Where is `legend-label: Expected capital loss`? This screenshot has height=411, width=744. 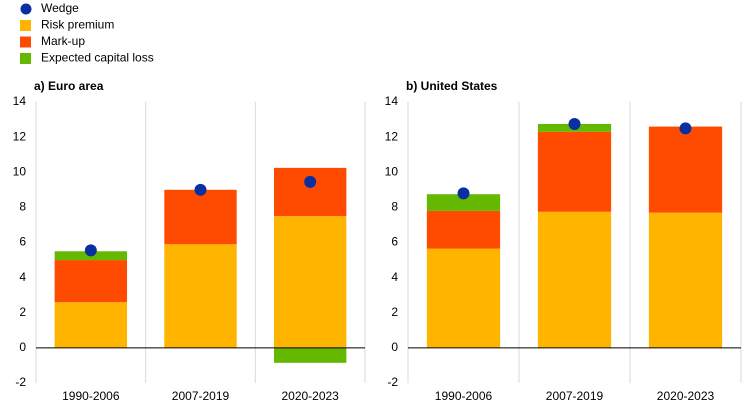
legend-label: Expected capital loss is located at coordinates (97, 58).